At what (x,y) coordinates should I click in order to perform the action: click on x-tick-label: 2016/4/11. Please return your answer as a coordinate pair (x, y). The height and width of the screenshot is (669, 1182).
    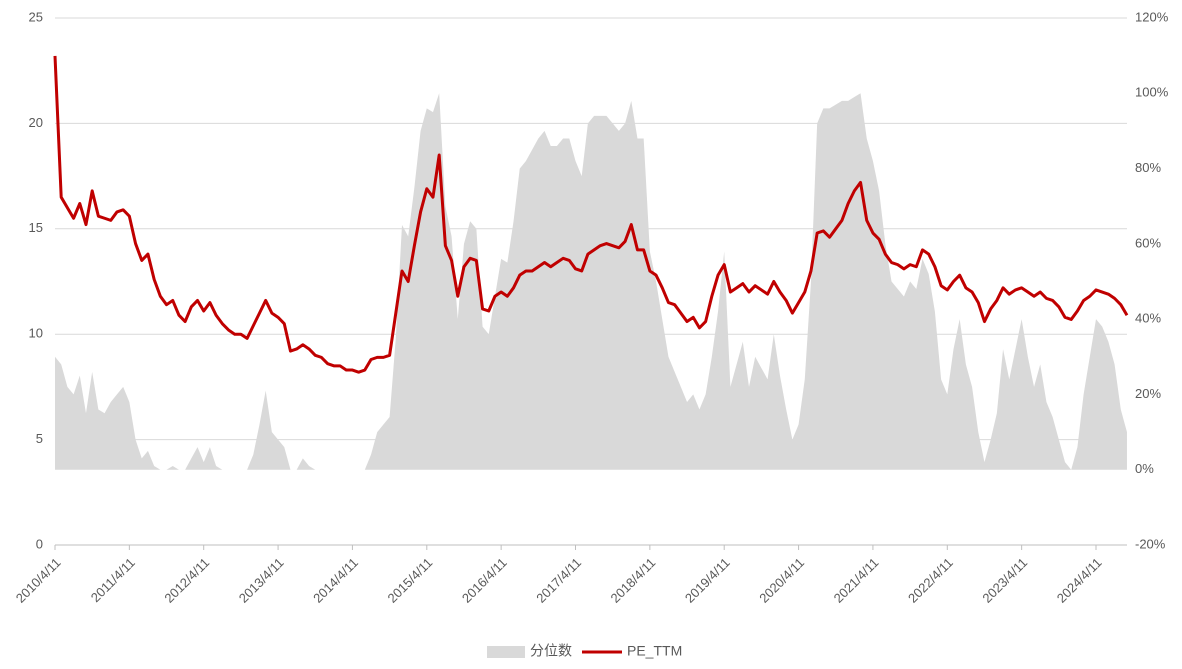
    Looking at the image, I should click on (484, 580).